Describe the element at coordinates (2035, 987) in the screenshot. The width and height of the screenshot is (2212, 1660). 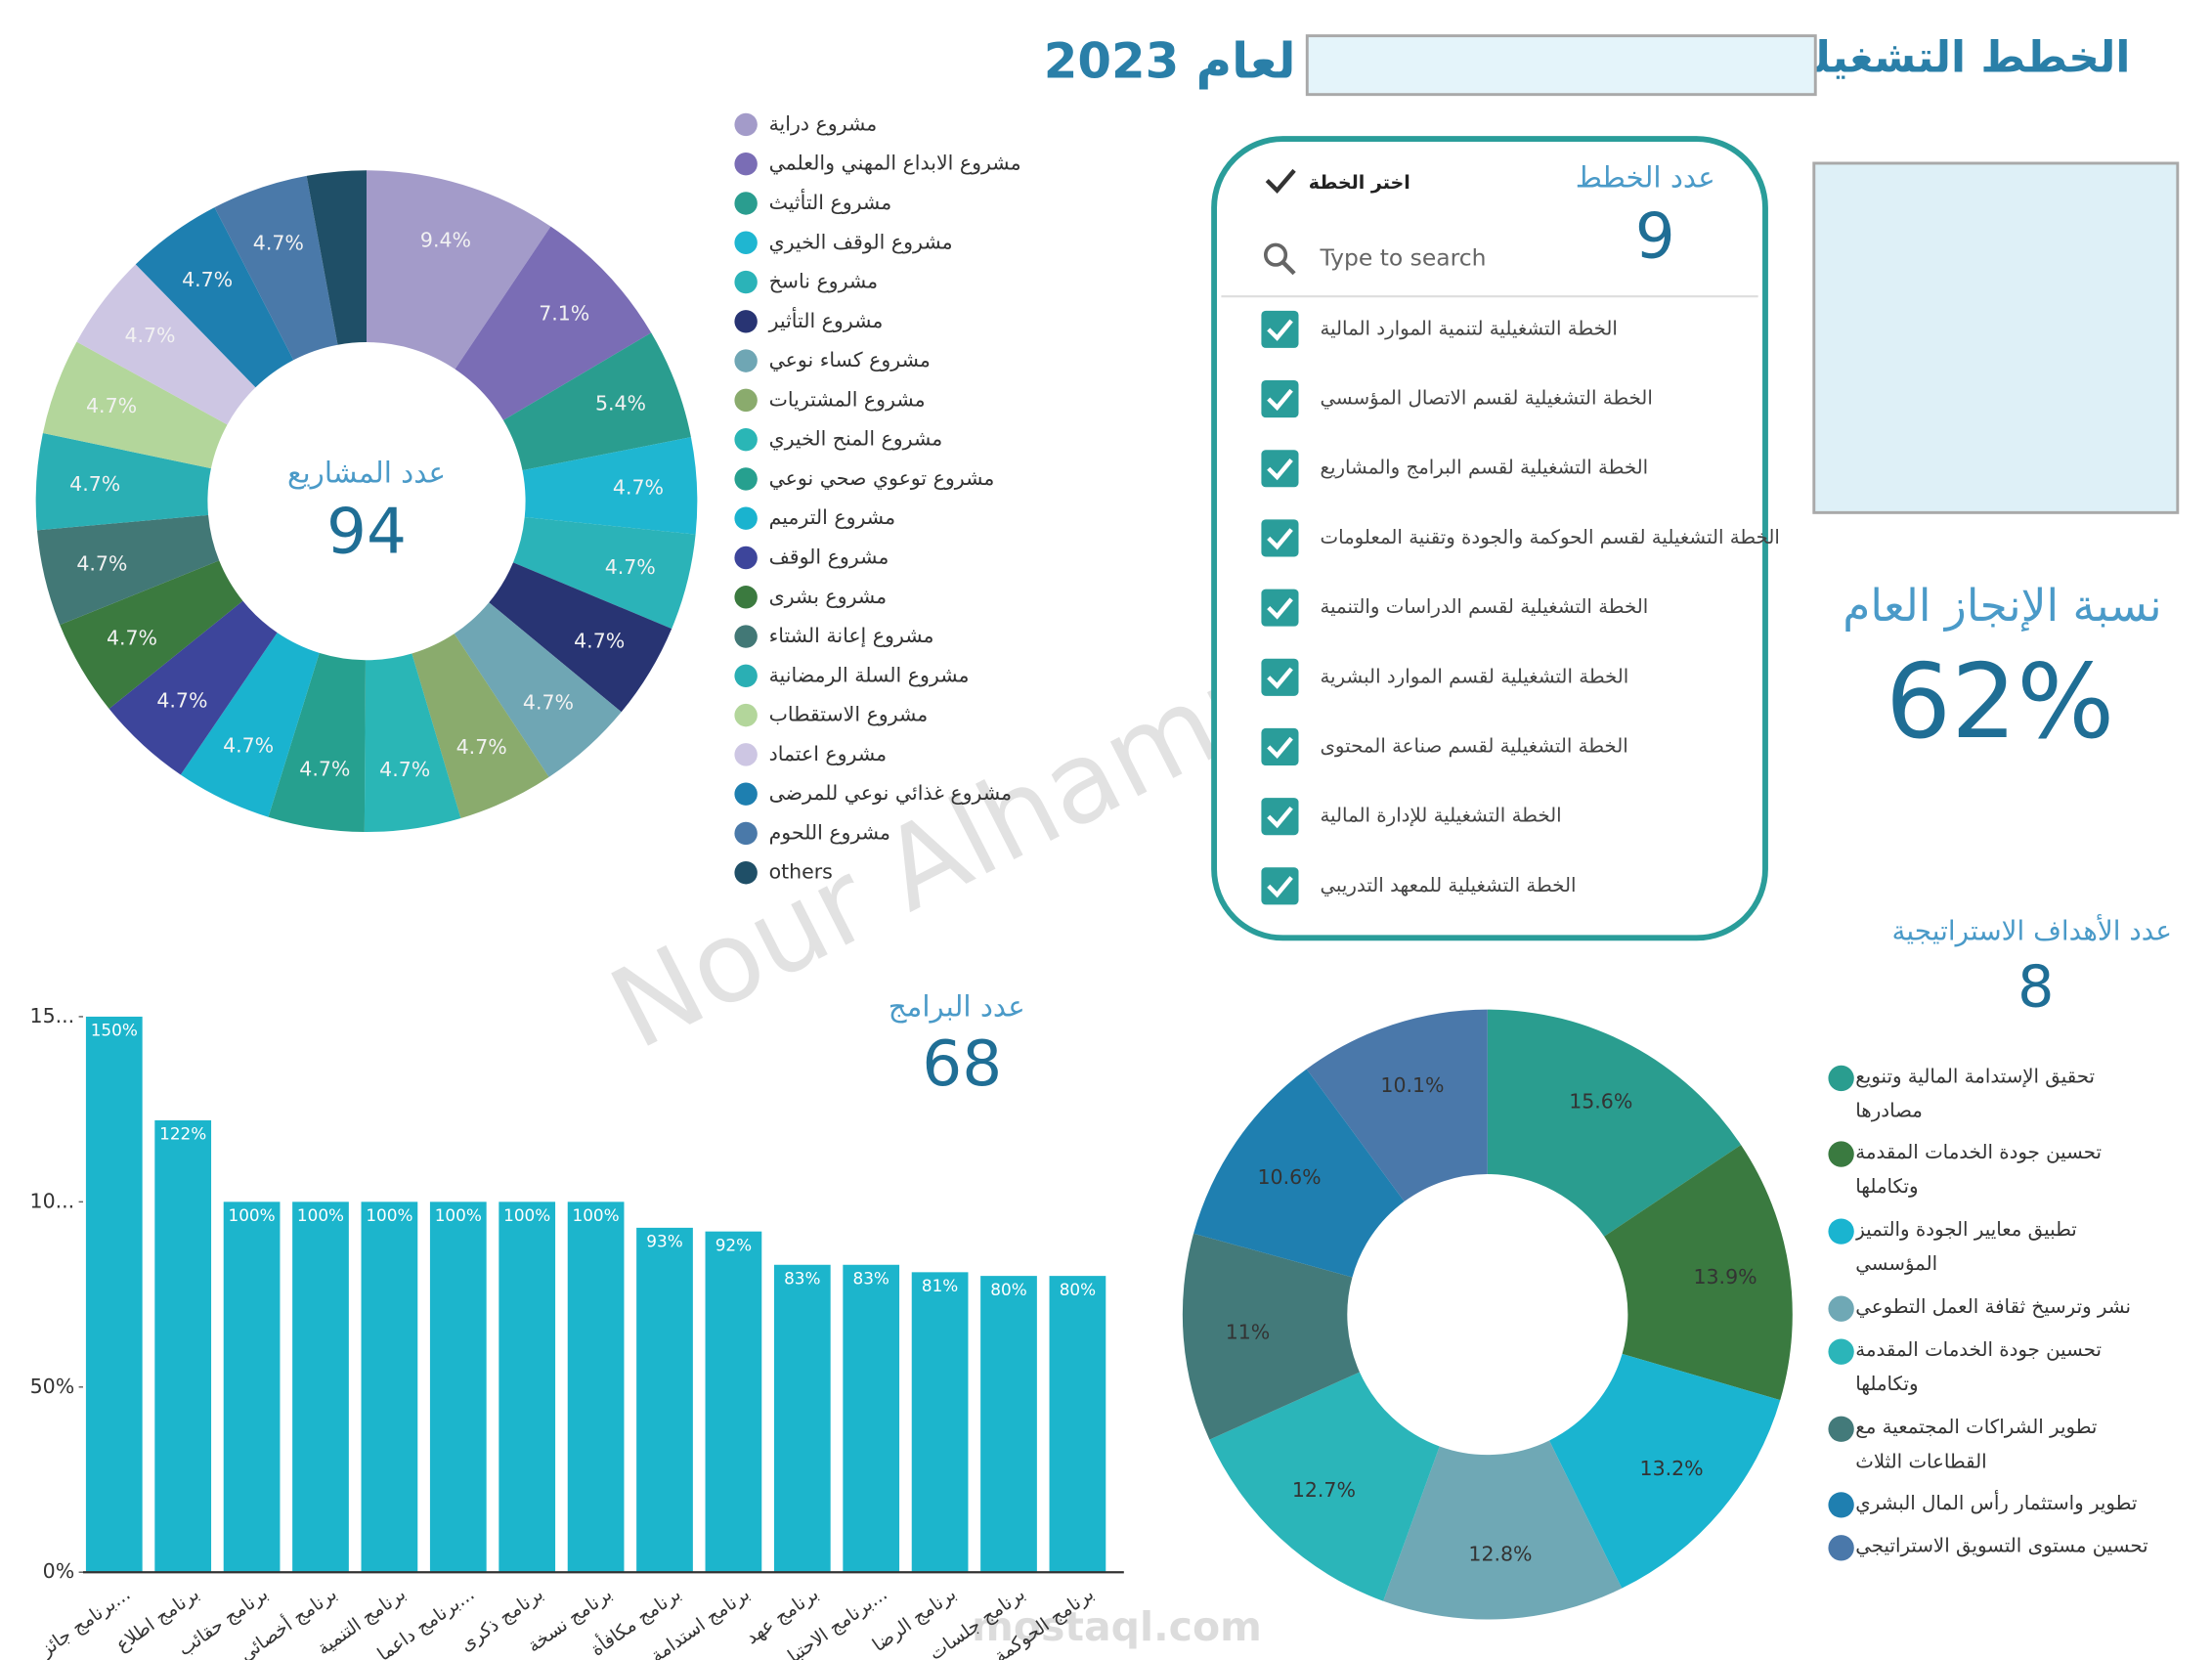
I see `chart-total: 8` at that location.